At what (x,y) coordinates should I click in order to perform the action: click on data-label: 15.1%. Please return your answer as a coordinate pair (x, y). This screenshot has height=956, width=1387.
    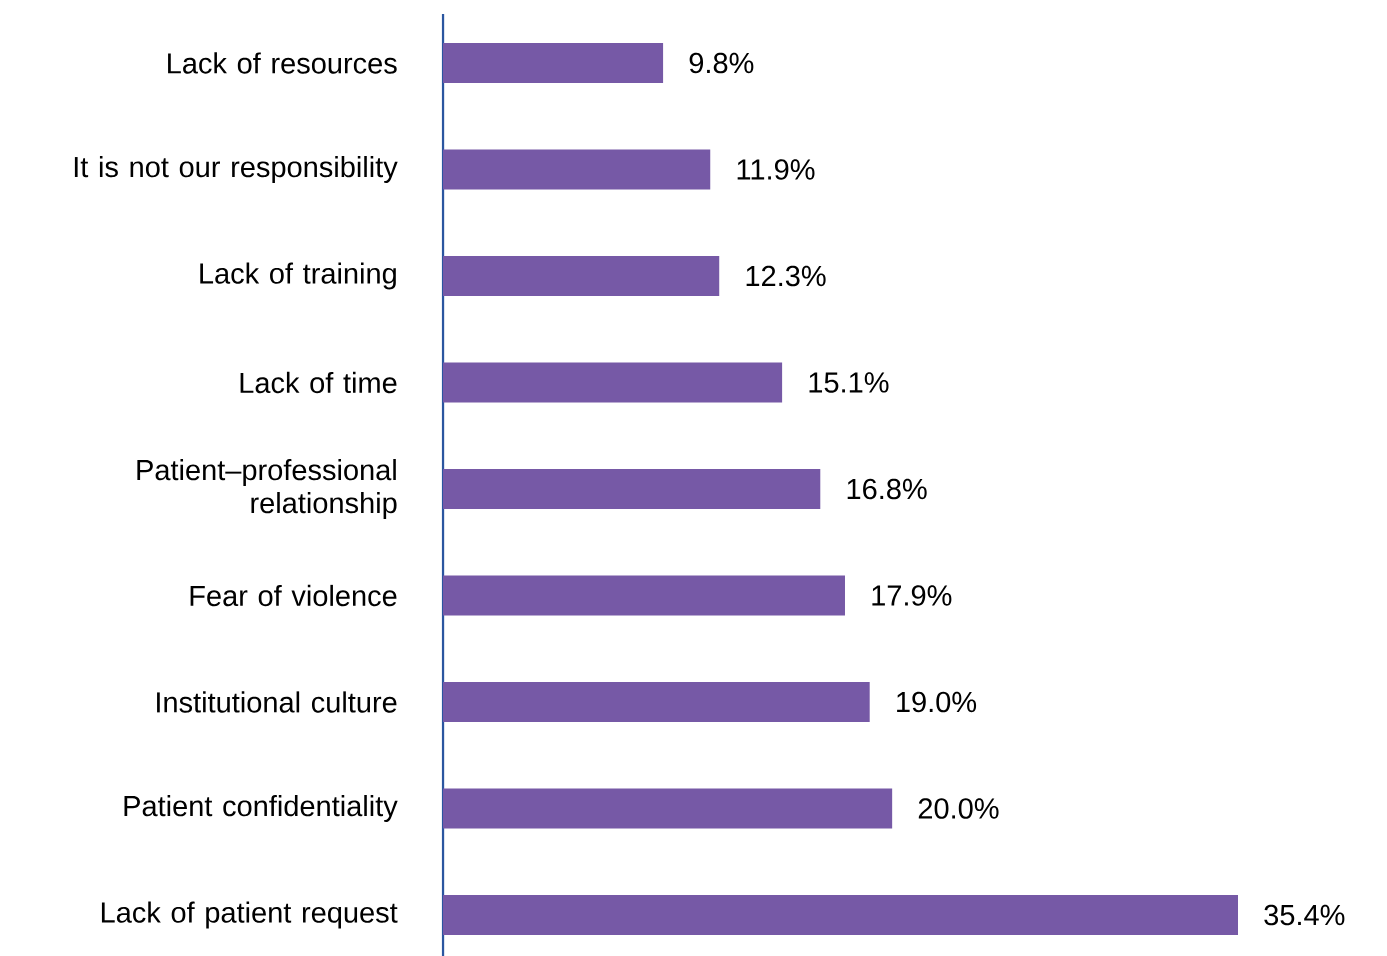
    Looking at the image, I should click on (849, 382).